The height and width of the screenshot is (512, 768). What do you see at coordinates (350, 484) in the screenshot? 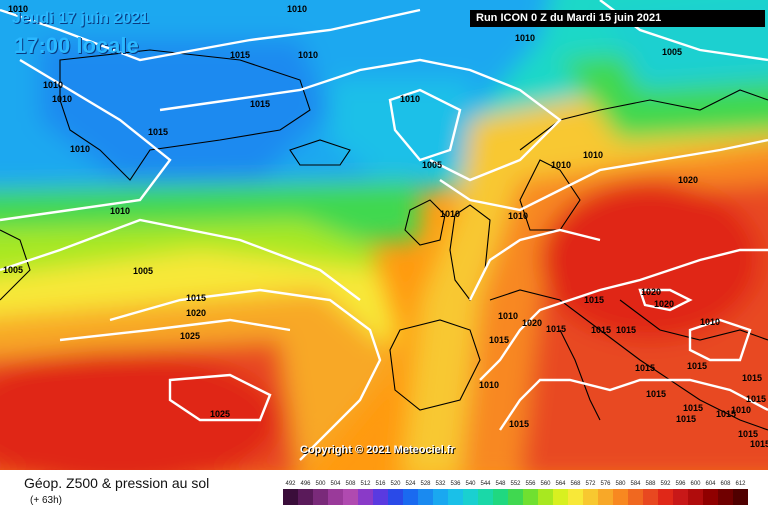
I see `scale-tick-label: 508` at bounding box center [350, 484].